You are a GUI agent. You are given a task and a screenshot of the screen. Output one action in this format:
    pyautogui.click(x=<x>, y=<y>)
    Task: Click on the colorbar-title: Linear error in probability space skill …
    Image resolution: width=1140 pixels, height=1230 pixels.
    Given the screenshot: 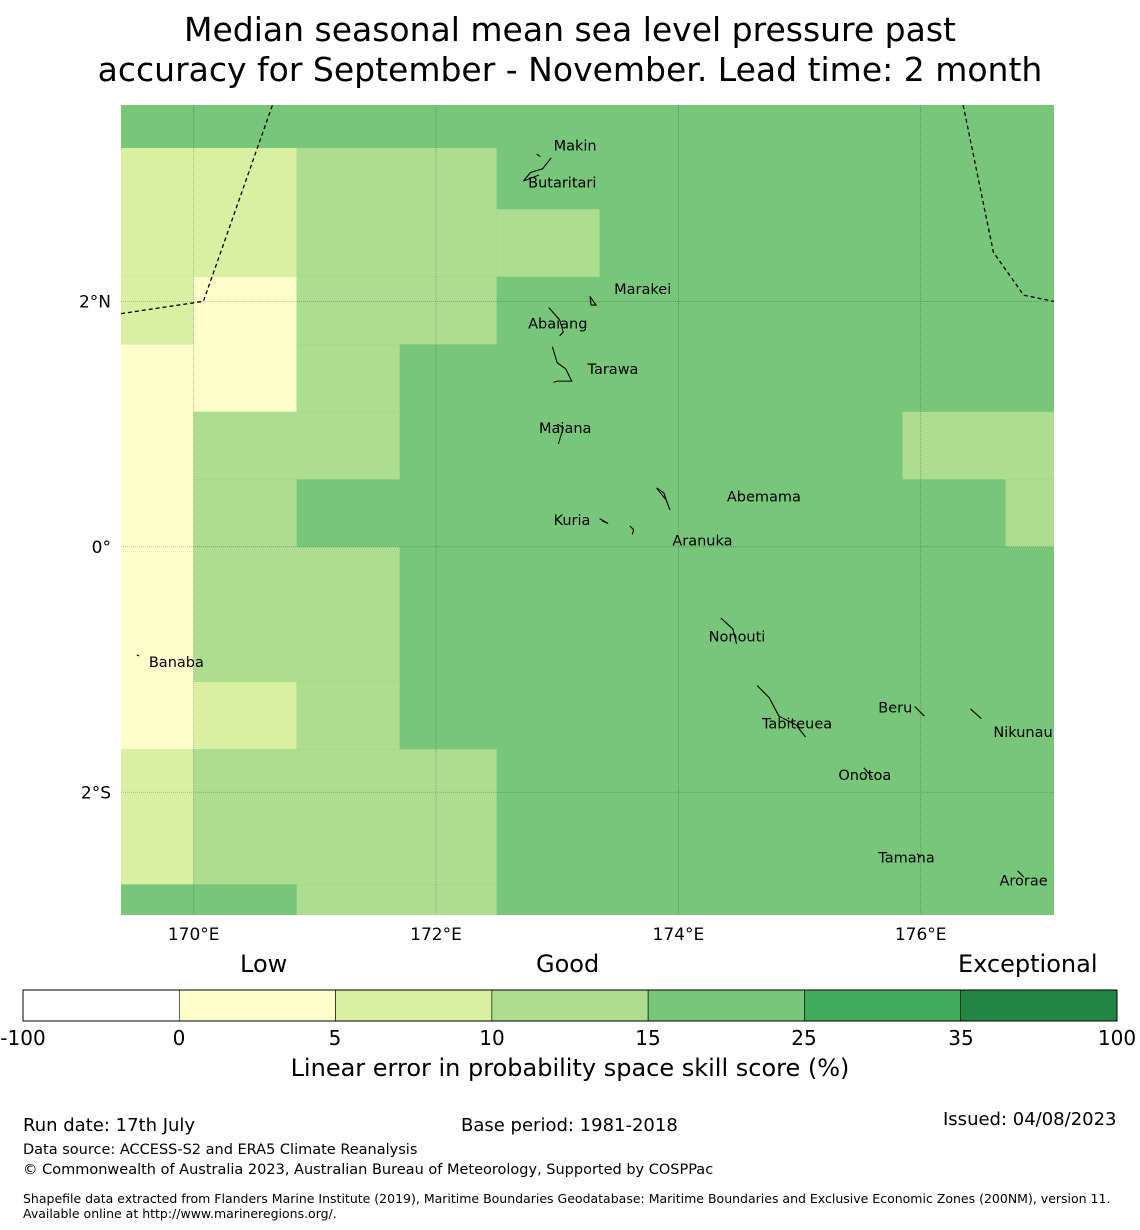 What is the action you would take?
    pyautogui.click(x=570, y=1068)
    